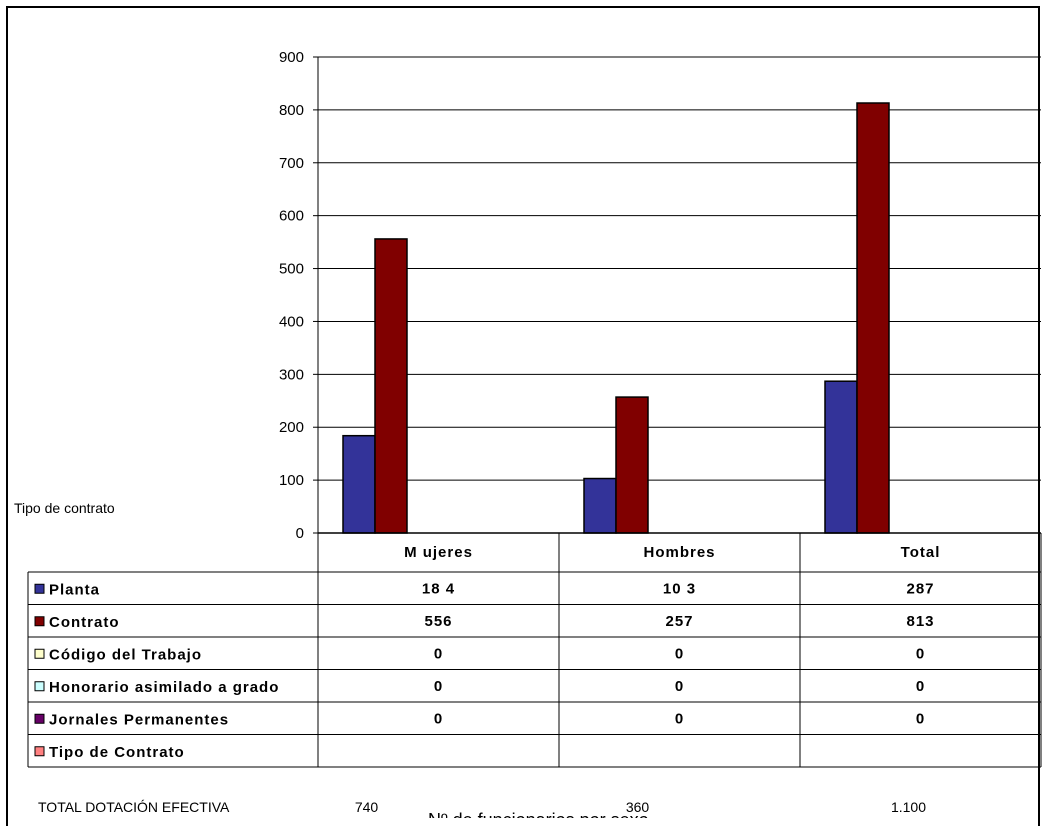 This screenshot has height=826, width=1044. I want to click on y-tick-label: 800, so click(291, 110).